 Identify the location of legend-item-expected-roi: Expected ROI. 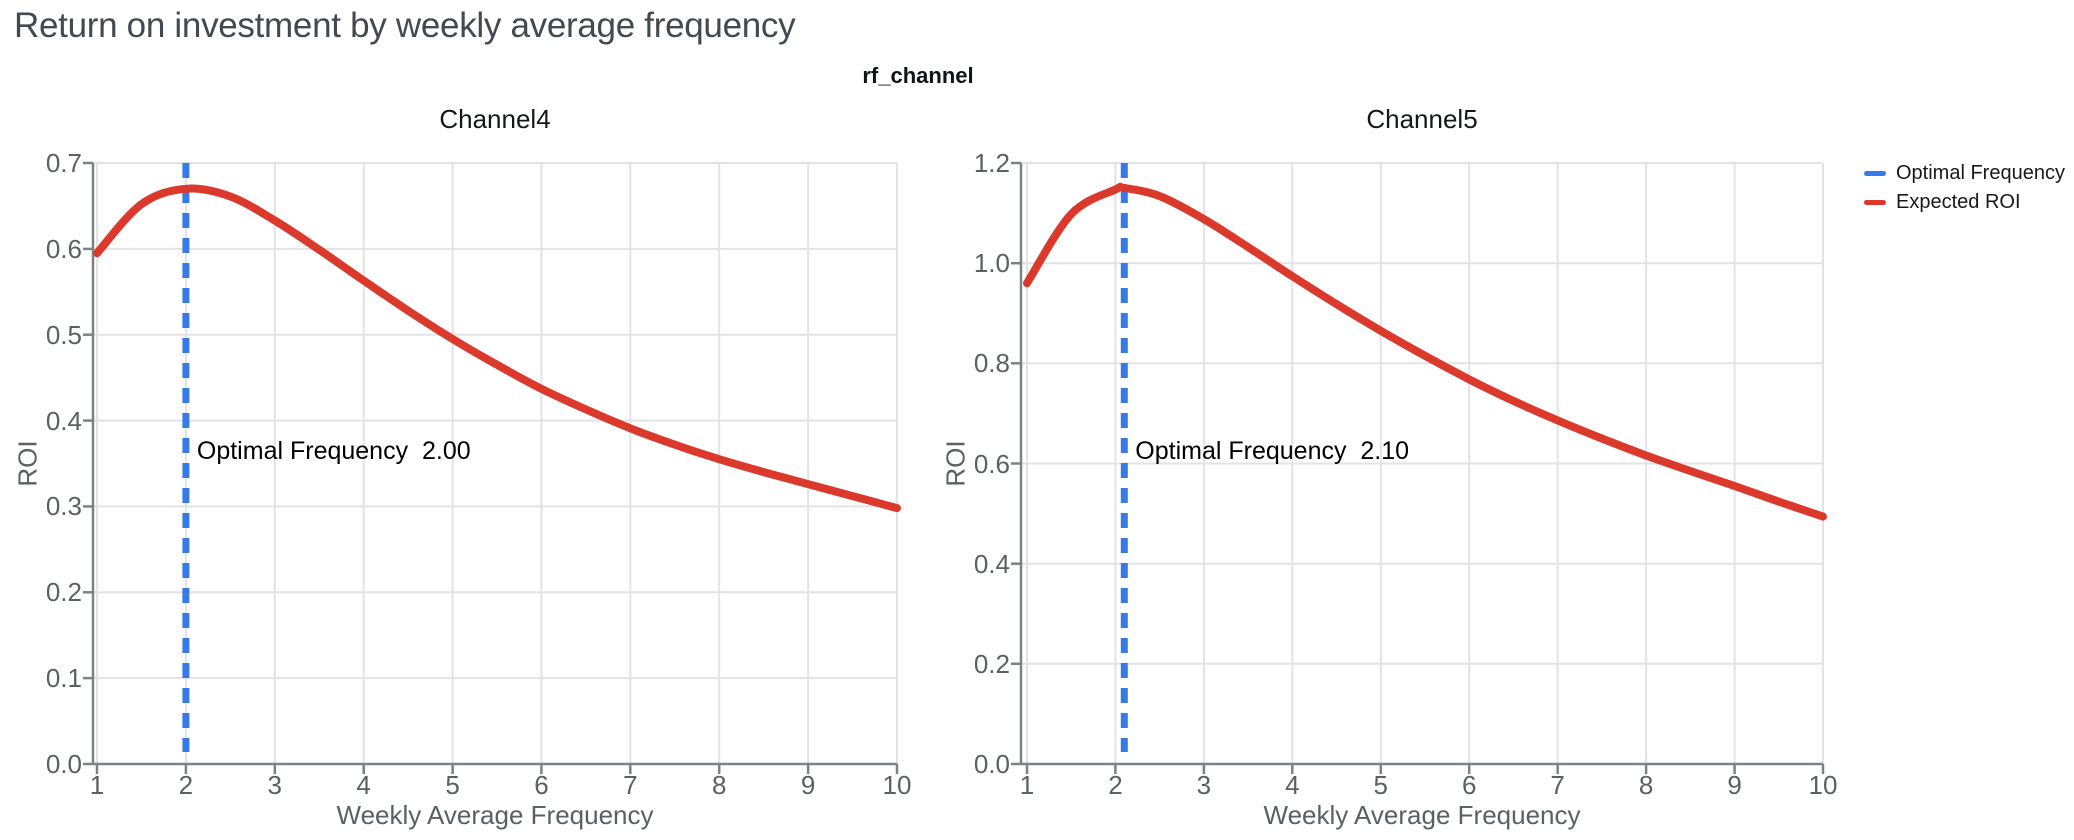
(1964, 202).